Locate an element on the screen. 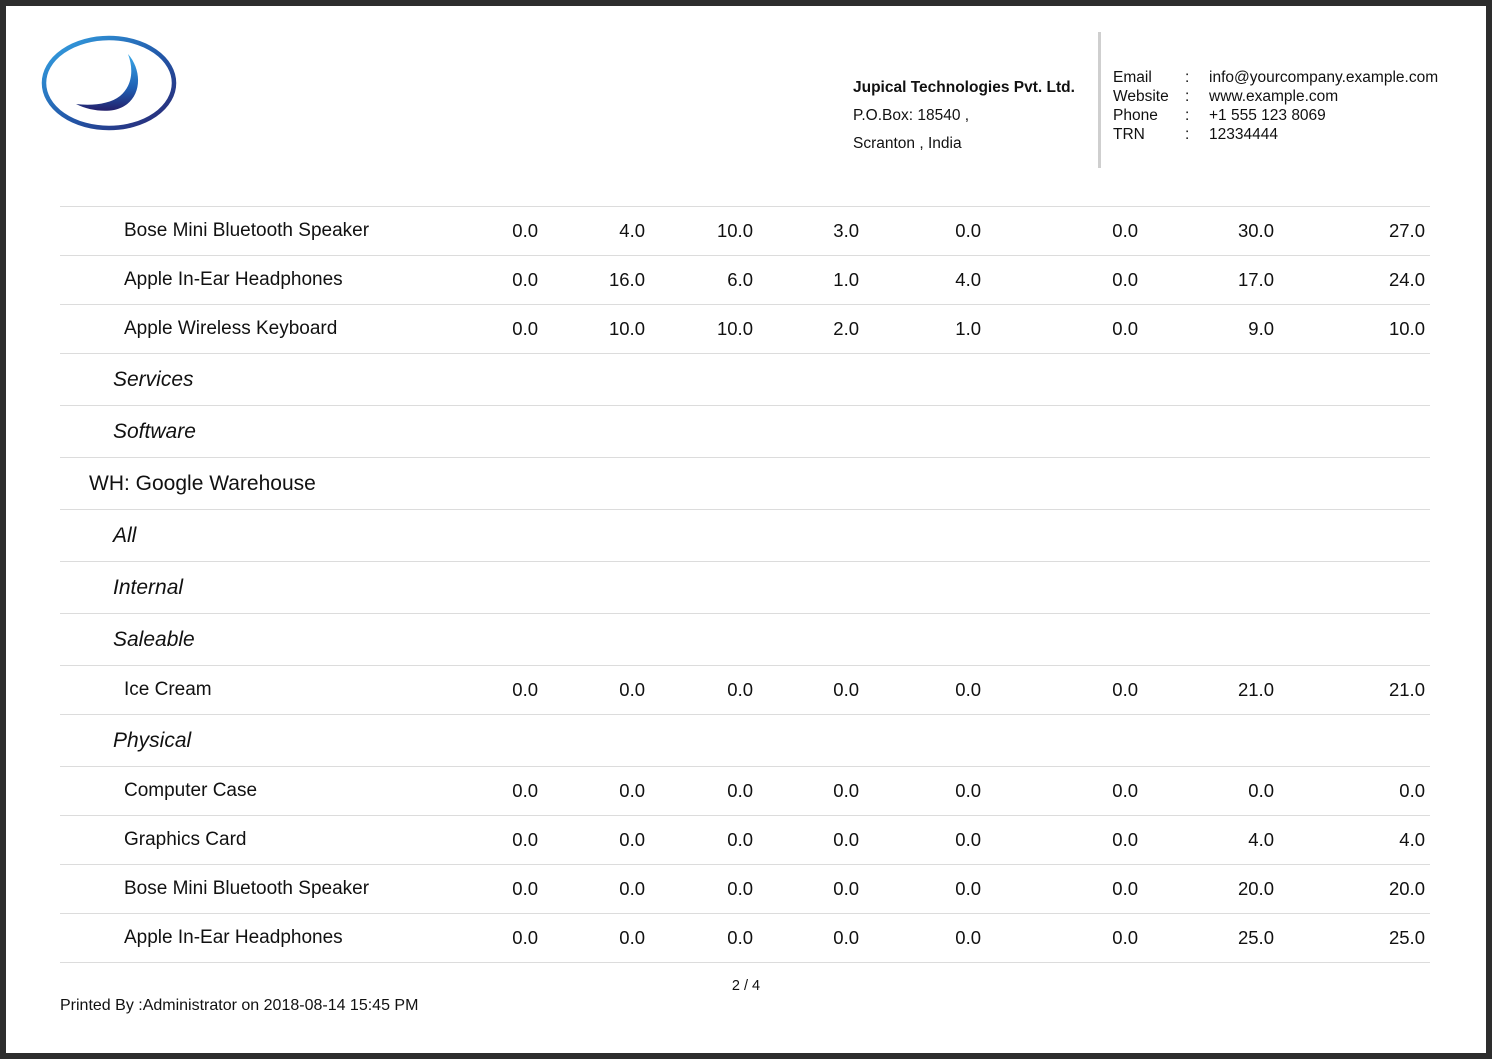 The width and height of the screenshot is (1492, 1059). contact-label: Email is located at coordinates (1149, 77).